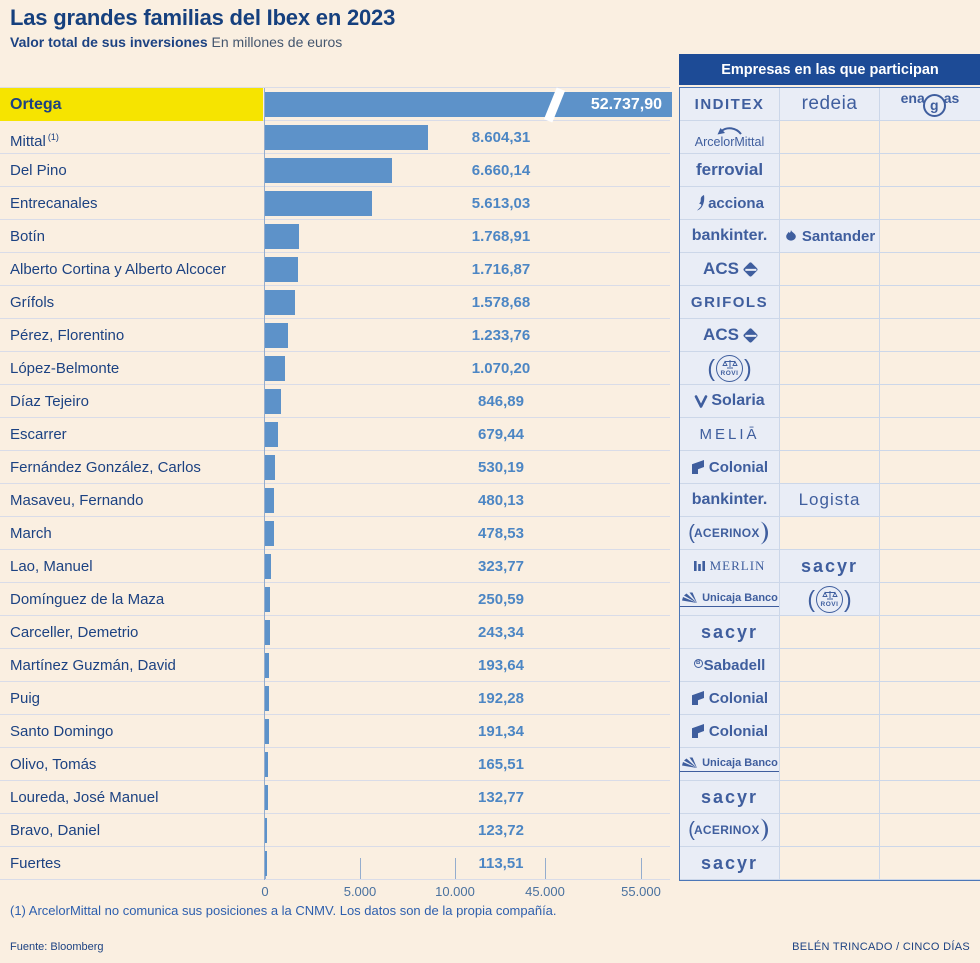 This screenshot has width=980, height=963. I want to click on inditex-logo: INDITEX, so click(729, 104).